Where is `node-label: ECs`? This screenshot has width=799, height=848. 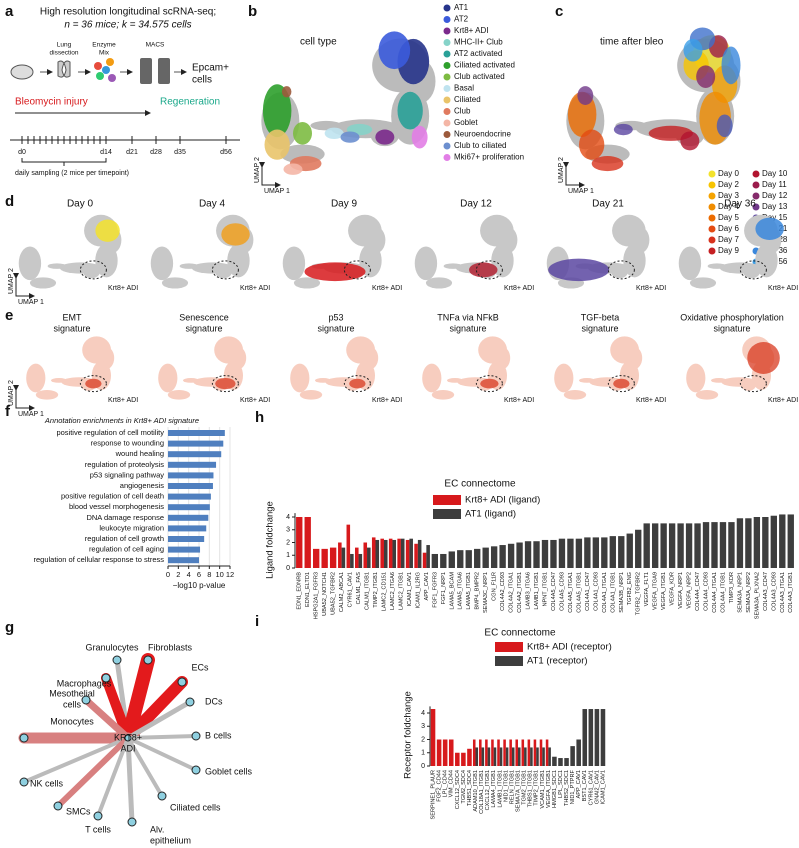
node-label: ECs is located at coordinates (200, 667).